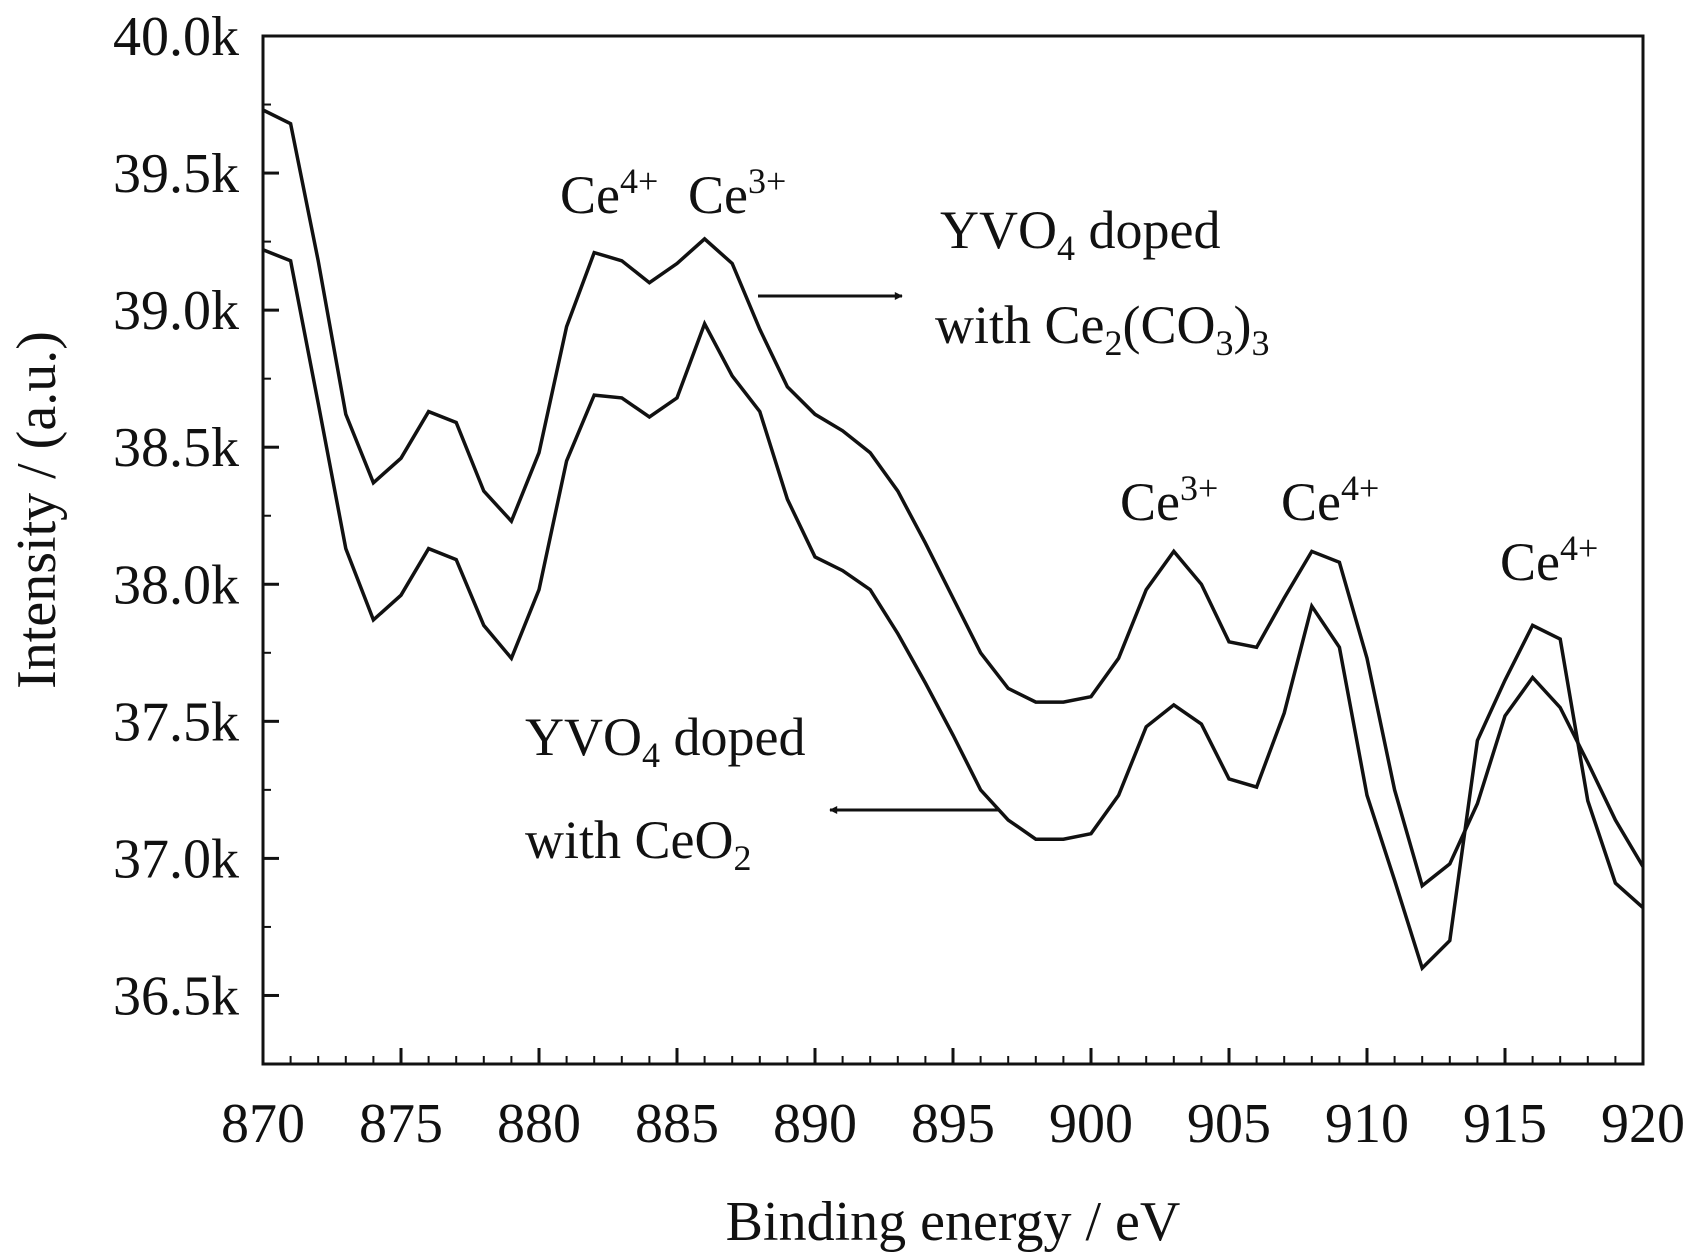 This screenshot has height=1258, width=1694. Describe the element at coordinates (1367, 1124) in the screenshot. I see `x-tick-label: 910` at that location.